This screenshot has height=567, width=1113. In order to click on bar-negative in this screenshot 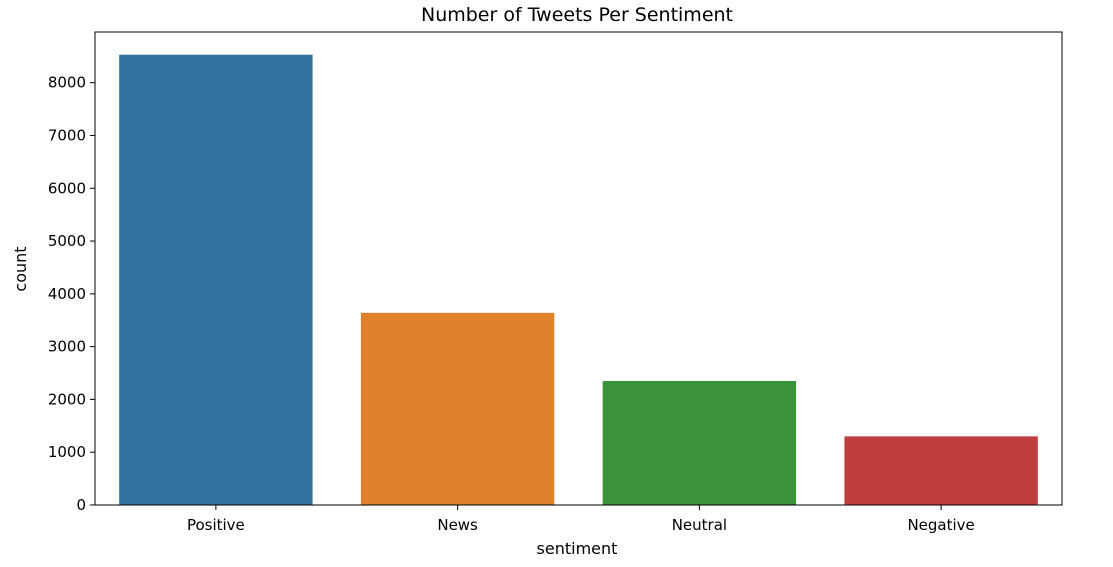, I will do `click(941, 470)`.